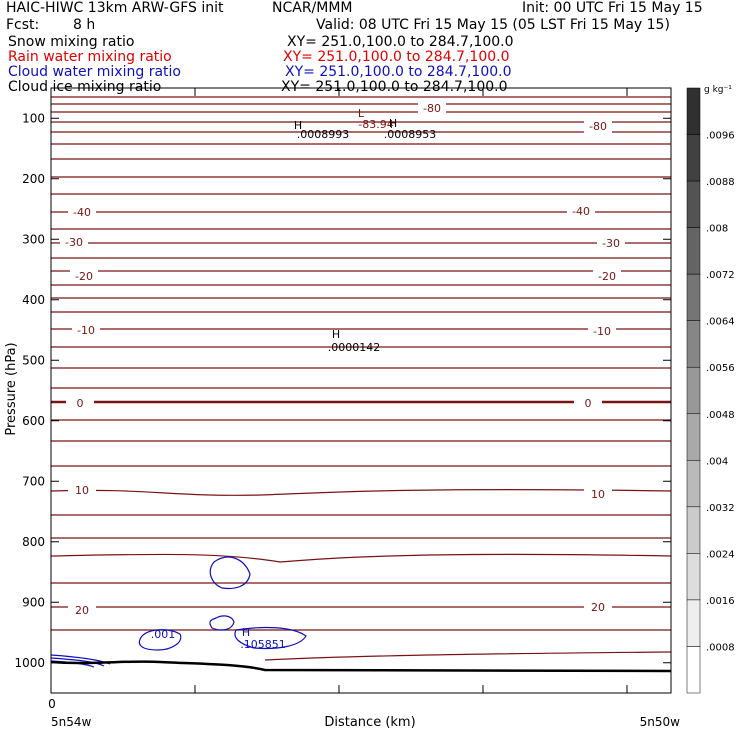 This screenshot has height=740, width=740. I want to click on extremum-symbol-4: H, so click(246, 632).